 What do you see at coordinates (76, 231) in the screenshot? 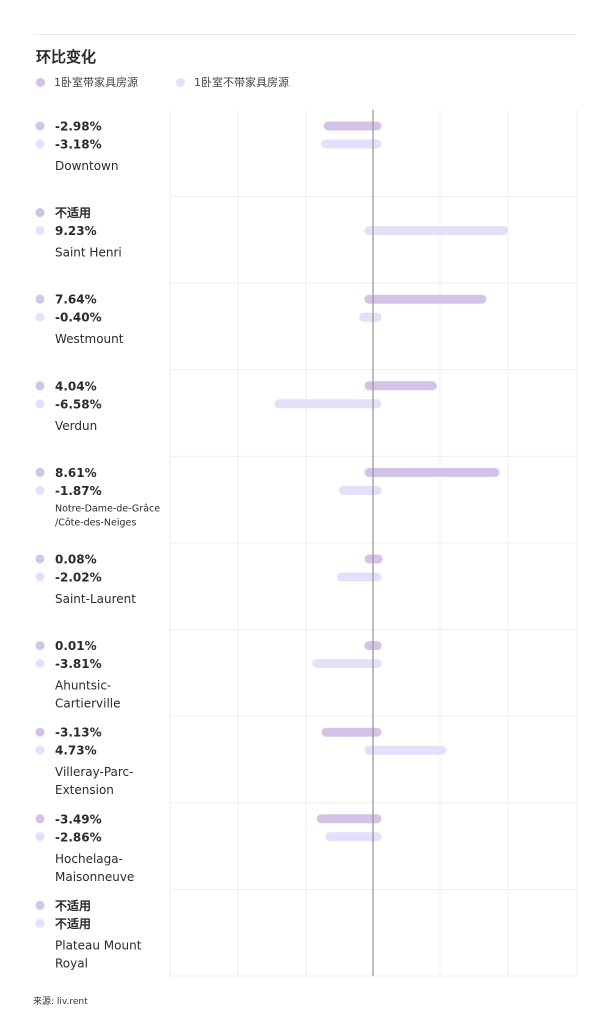
I see `value-label-unfurnished: 9.23%` at bounding box center [76, 231].